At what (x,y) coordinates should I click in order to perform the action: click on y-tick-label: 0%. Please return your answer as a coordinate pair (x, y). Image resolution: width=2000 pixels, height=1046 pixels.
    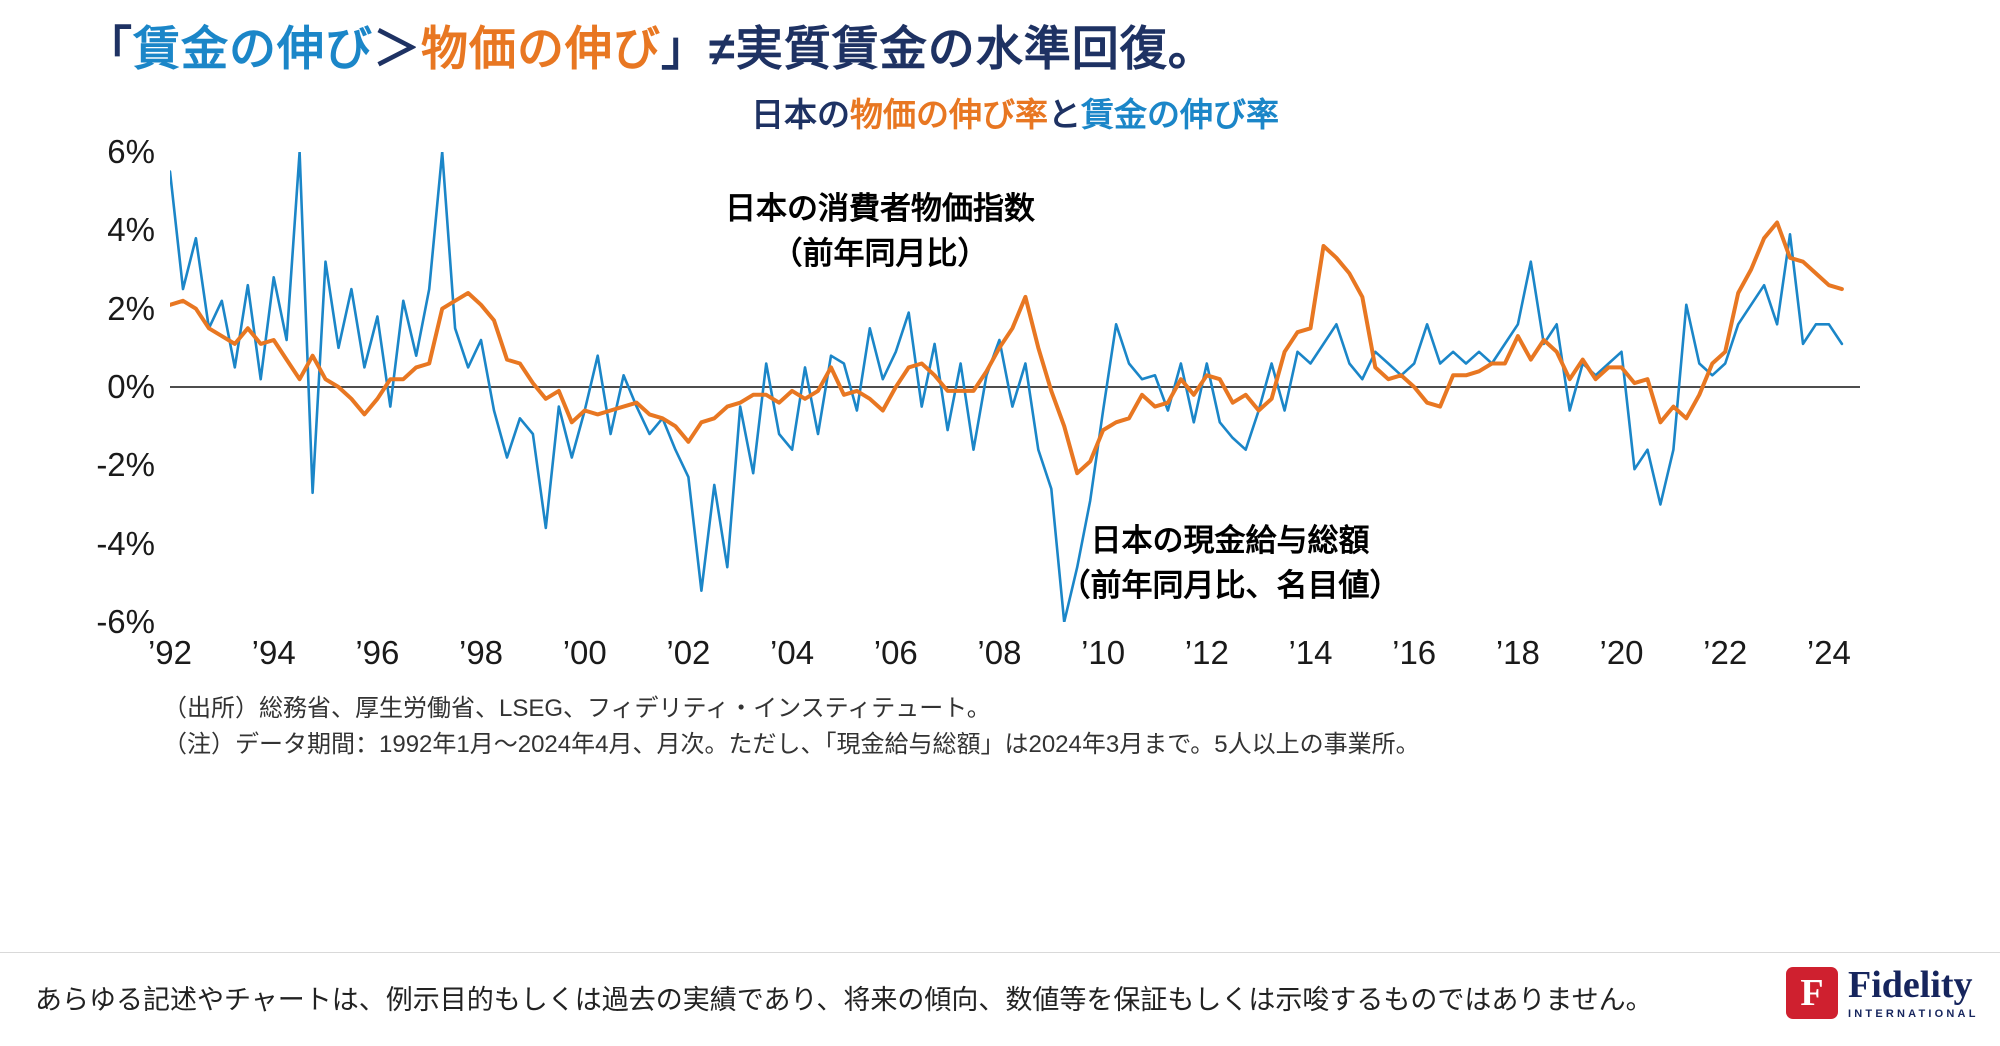
    Looking at the image, I should click on (131, 386).